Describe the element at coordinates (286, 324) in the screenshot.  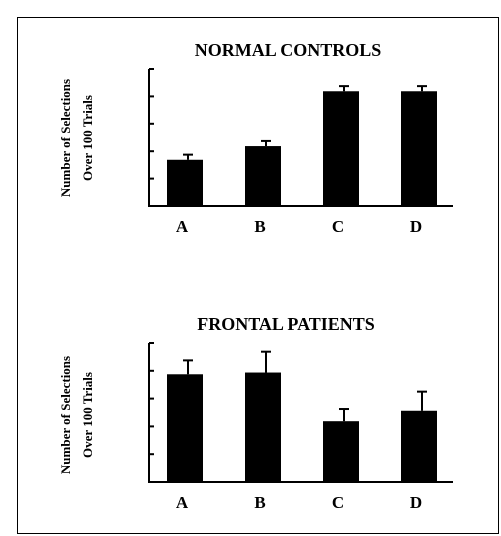
I see `chart-2-title: FRONTAL PATIENTS` at that location.